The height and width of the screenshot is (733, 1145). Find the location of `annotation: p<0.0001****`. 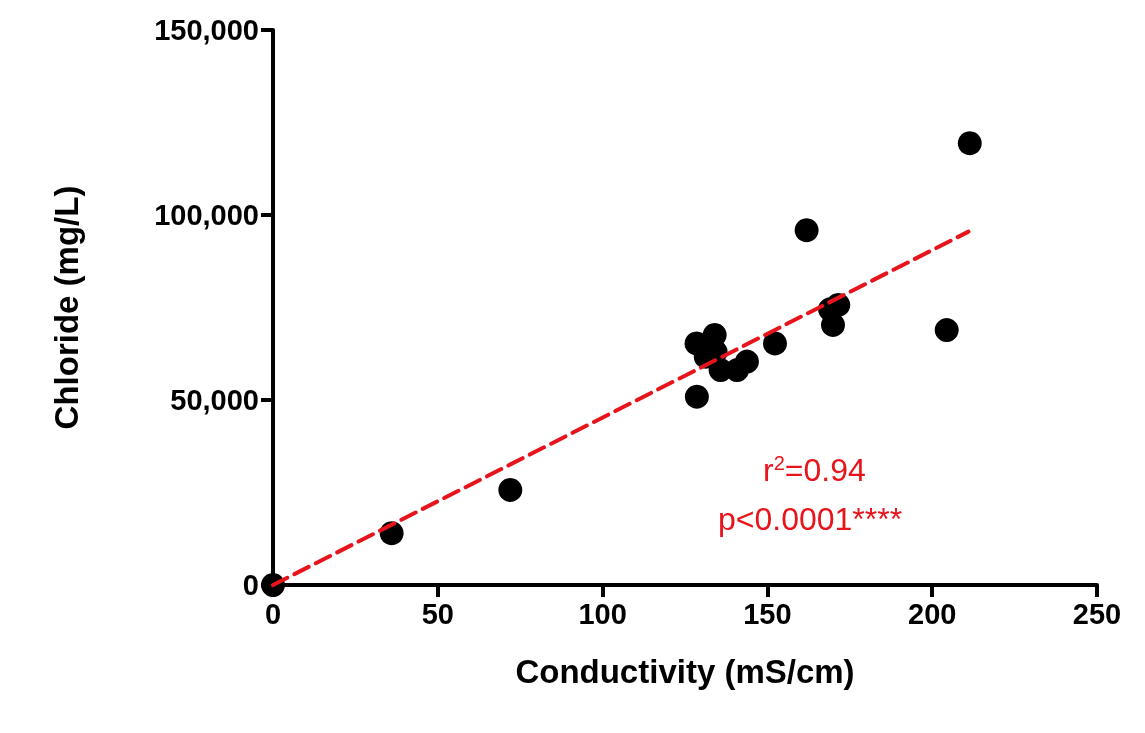

annotation: p<0.0001**** is located at coordinates (810, 519).